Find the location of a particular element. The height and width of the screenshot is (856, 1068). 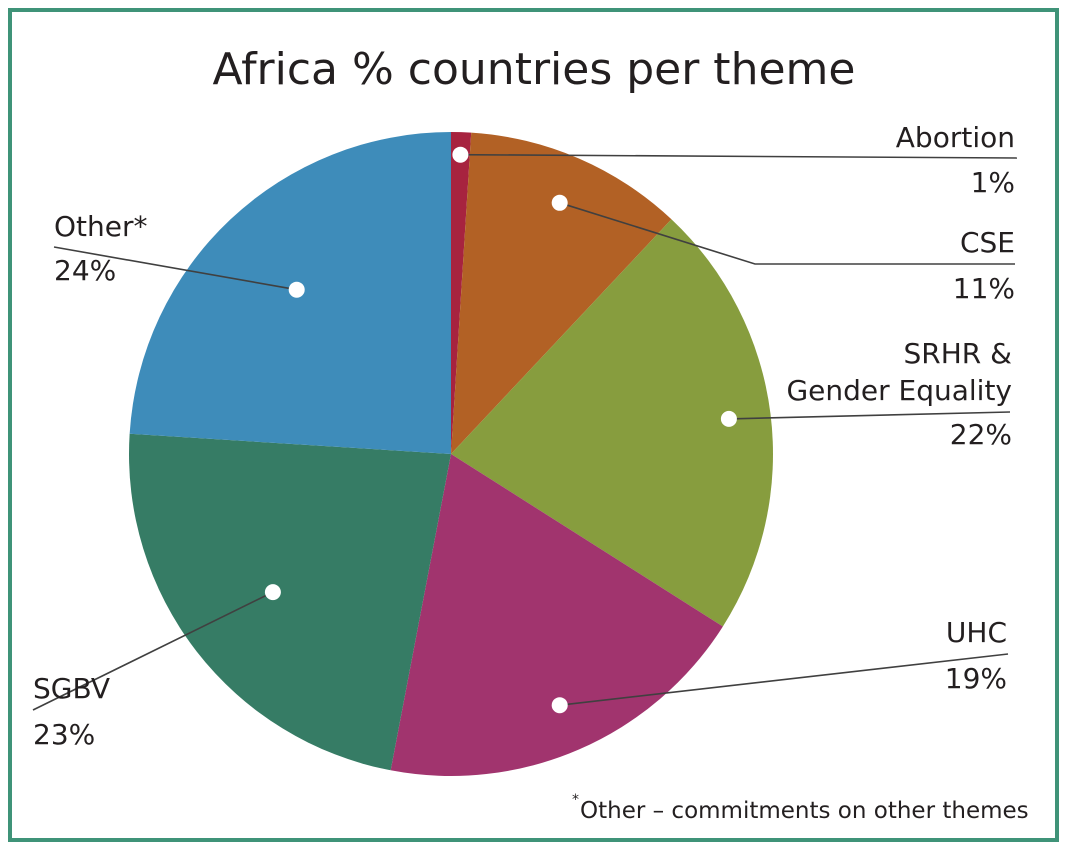

label-marker-other is located at coordinates (296, 289).